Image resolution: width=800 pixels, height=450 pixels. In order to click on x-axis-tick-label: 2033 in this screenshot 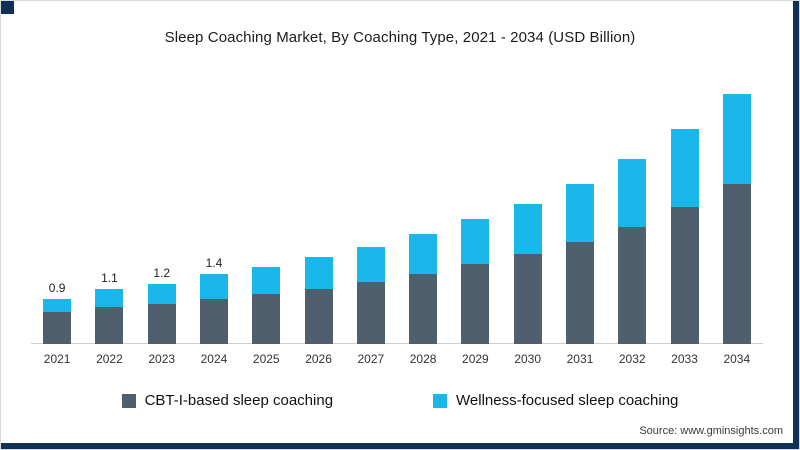, I will do `click(684, 359)`.